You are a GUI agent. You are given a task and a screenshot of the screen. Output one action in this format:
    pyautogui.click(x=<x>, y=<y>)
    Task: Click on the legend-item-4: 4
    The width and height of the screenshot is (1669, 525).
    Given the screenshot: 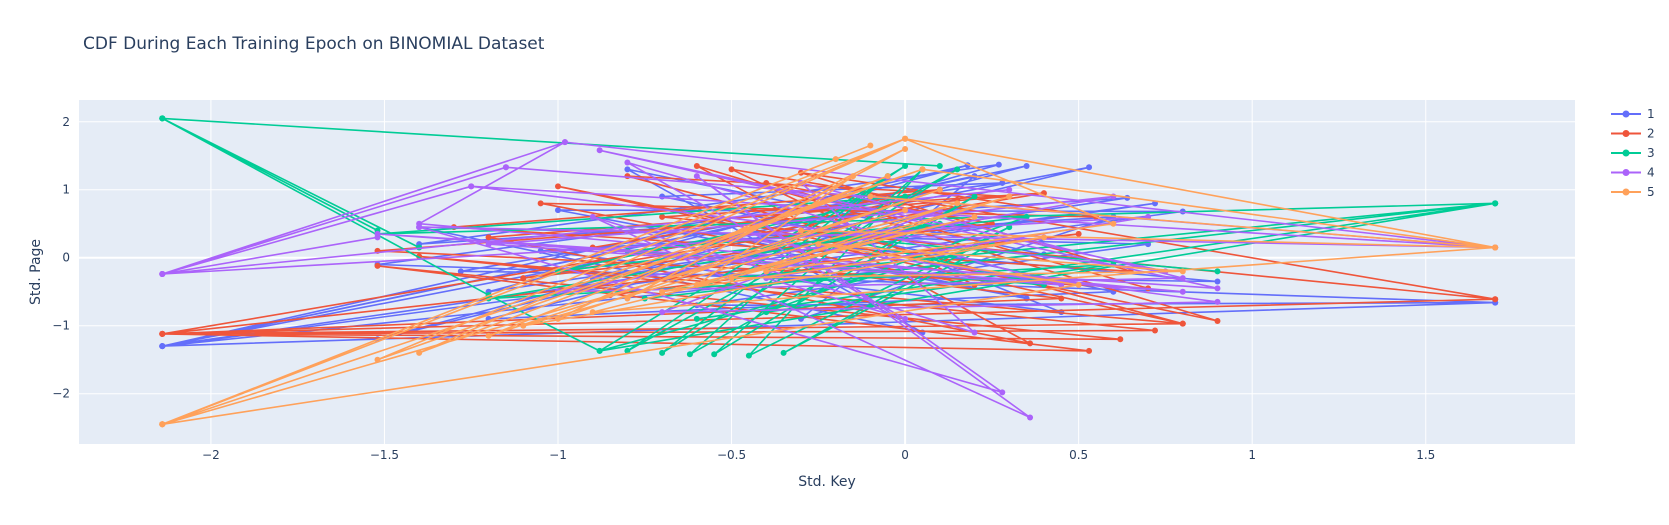 What is the action you would take?
    pyautogui.click(x=1633, y=173)
    